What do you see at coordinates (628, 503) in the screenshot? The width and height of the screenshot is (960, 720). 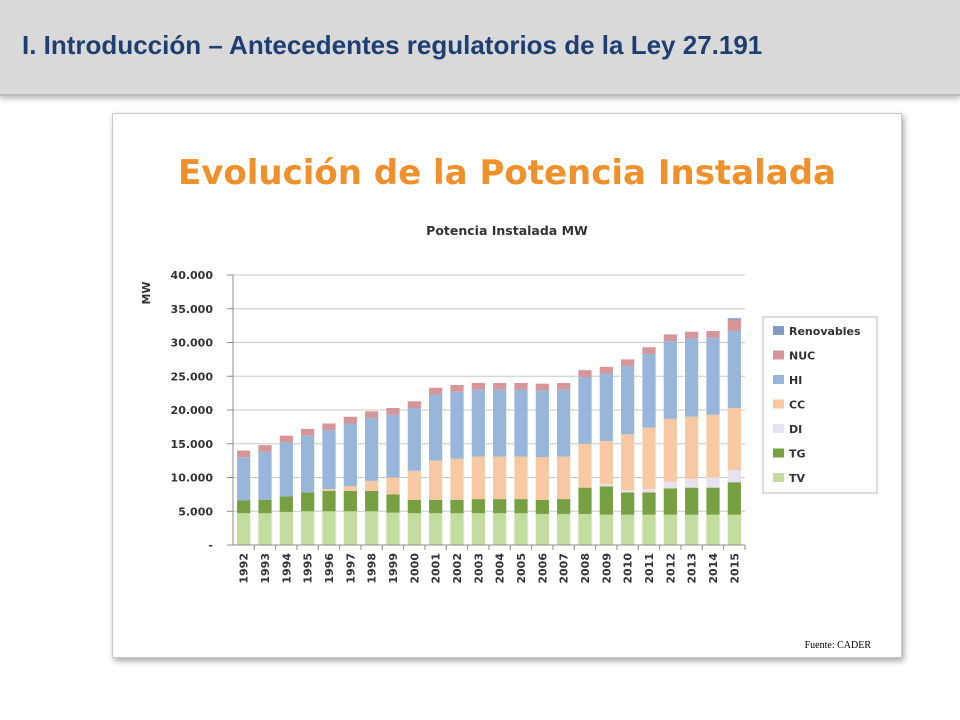 I see `bar-segment-tg-2010` at bounding box center [628, 503].